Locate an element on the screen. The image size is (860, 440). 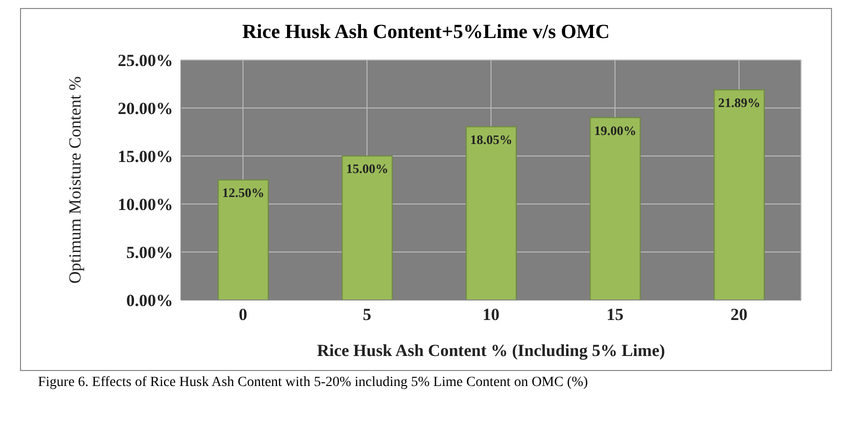
data-label: 15.00% is located at coordinates (367, 168).